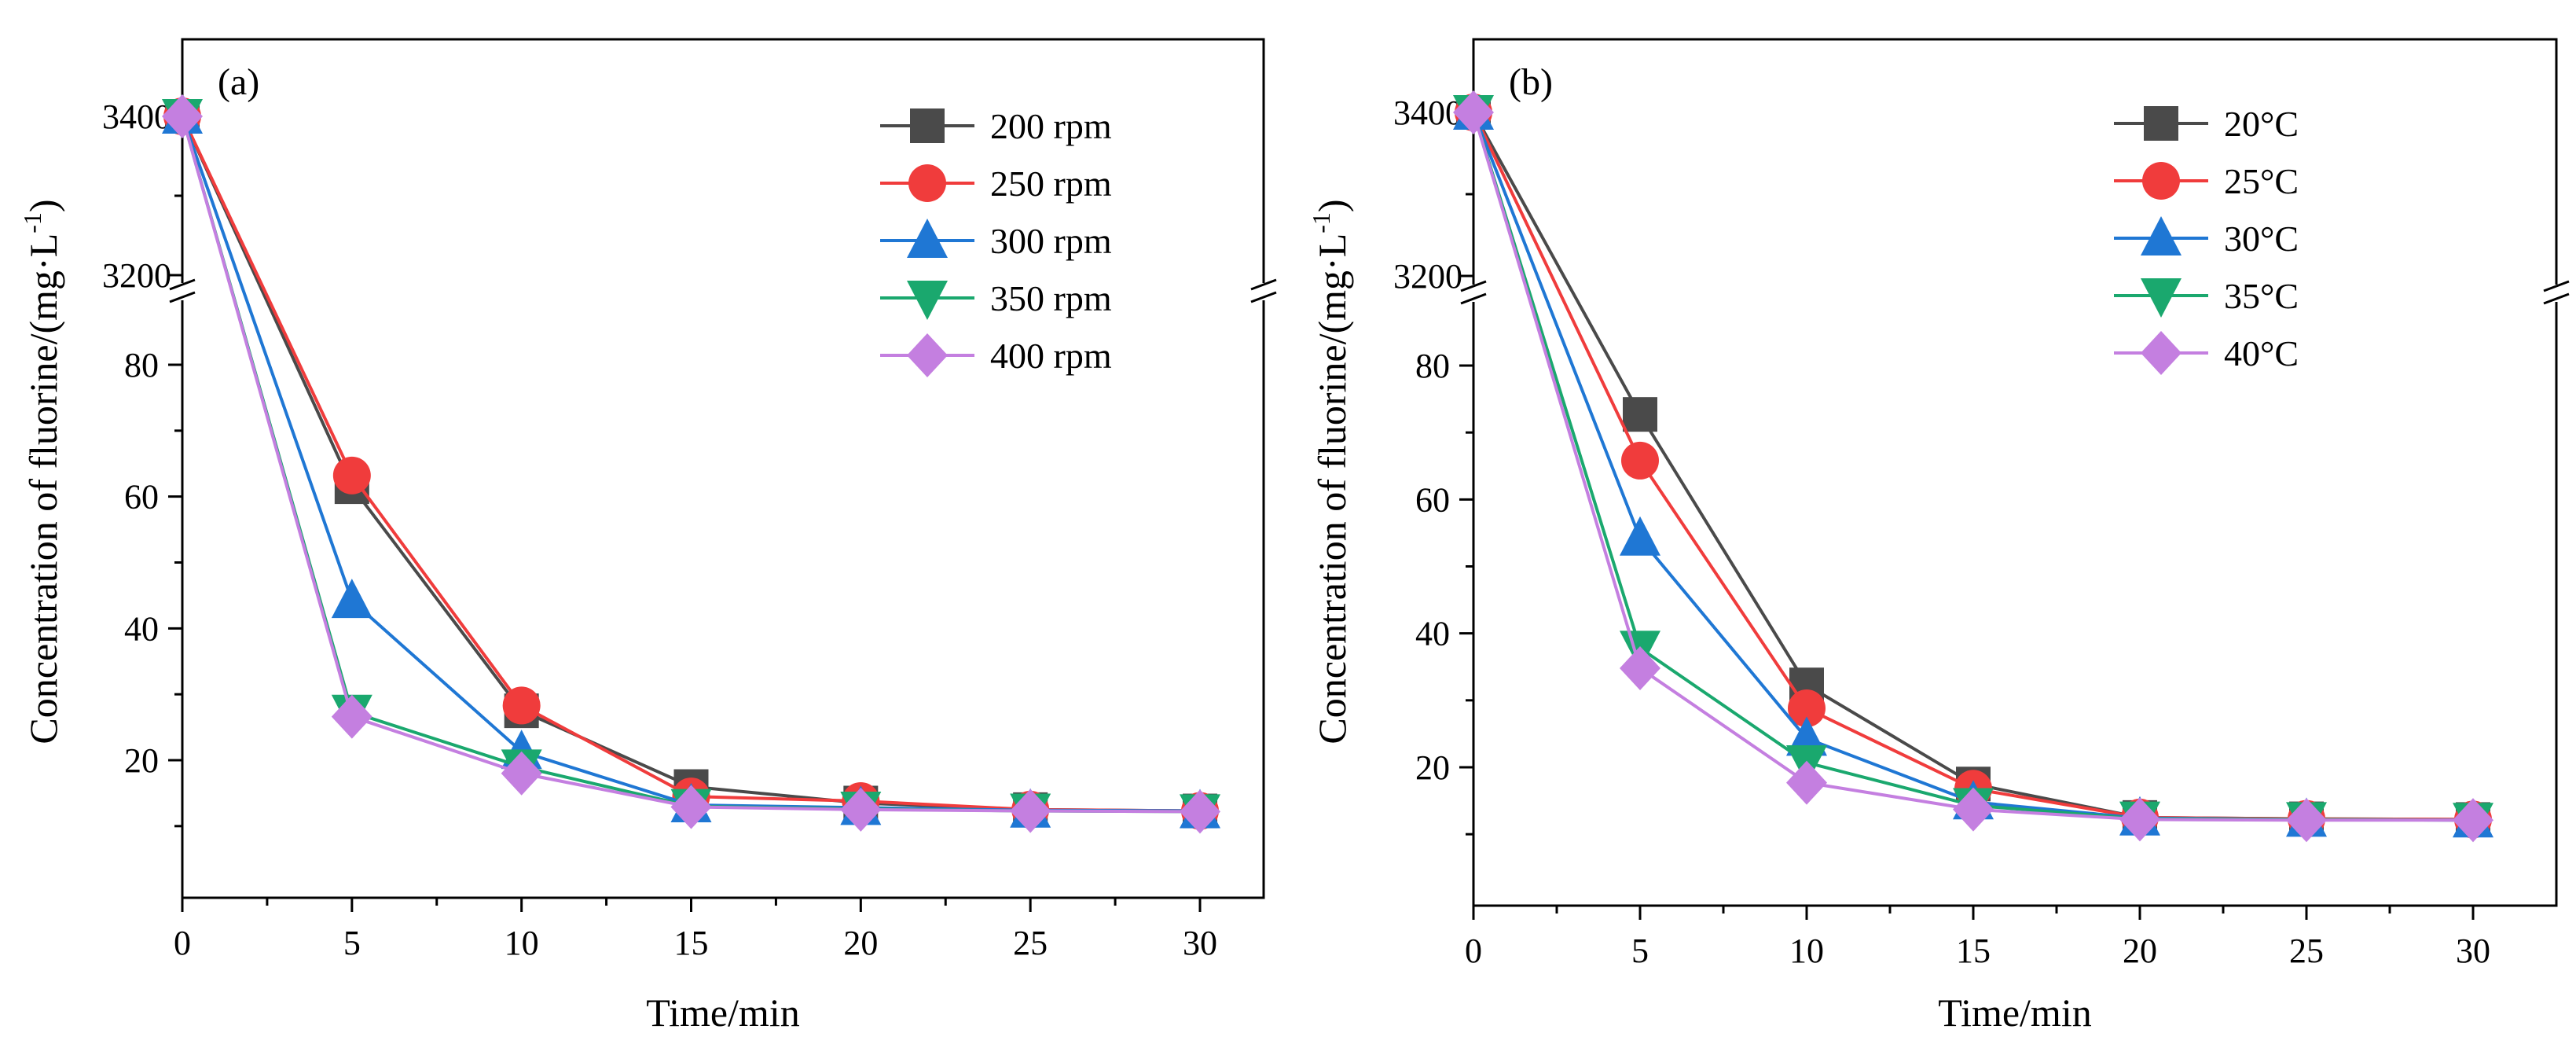 This screenshot has width=2576, height=1044. I want to click on y-tick-label: 20, so click(141, 761).